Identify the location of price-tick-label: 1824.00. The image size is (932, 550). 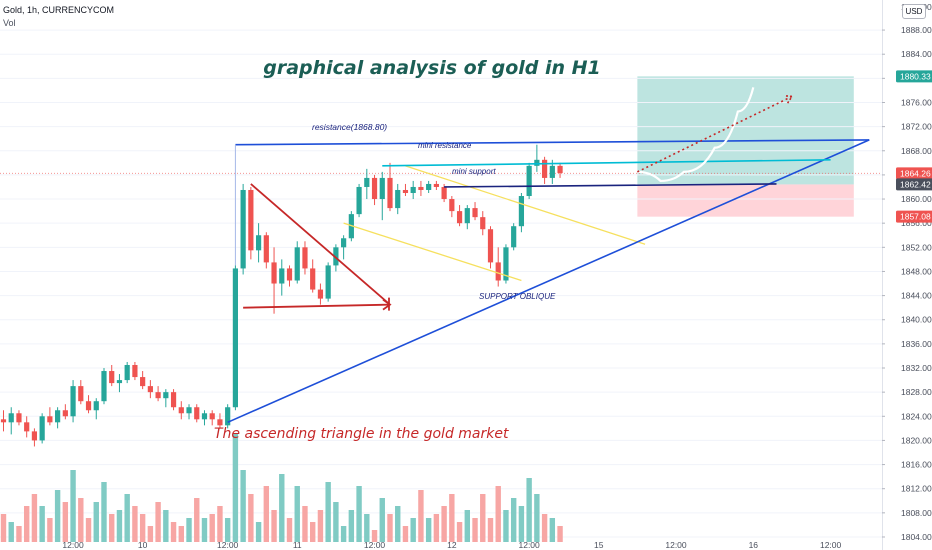
(916, 416).